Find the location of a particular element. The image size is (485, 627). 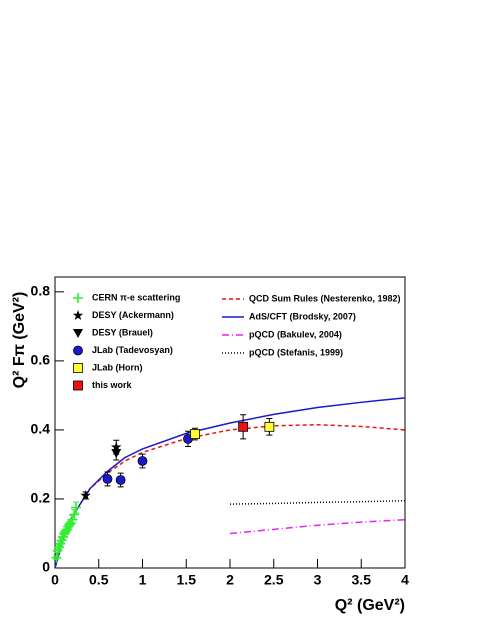

x-tick-label: 0 is located at coordinates (55, 580).